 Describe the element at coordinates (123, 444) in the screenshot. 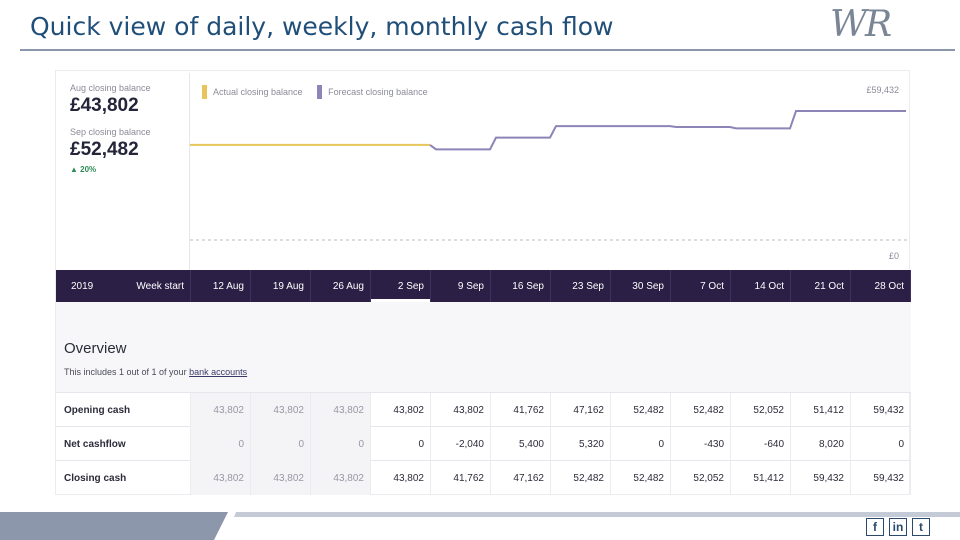

I see `row-label: Net cashflow` at that location.